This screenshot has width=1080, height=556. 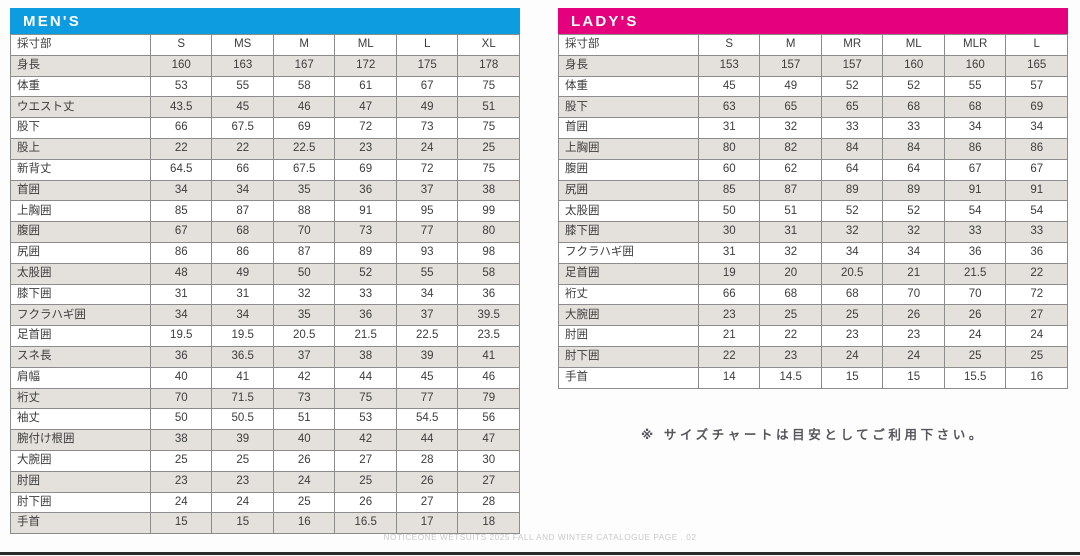 I want to click on mens-cell-value: 49, so click(x=427, y=107).